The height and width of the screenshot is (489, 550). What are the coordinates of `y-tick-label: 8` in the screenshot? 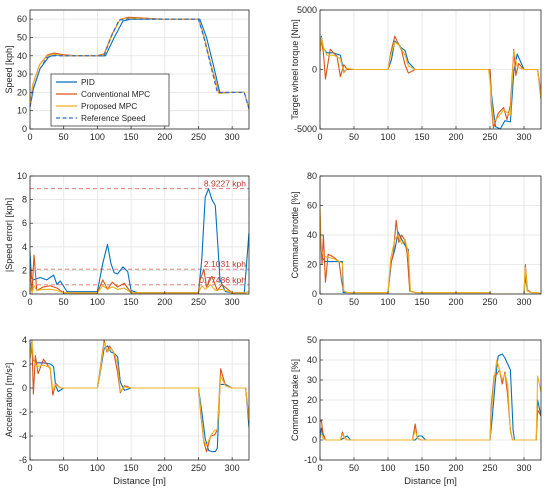 It's located at (24, 200).